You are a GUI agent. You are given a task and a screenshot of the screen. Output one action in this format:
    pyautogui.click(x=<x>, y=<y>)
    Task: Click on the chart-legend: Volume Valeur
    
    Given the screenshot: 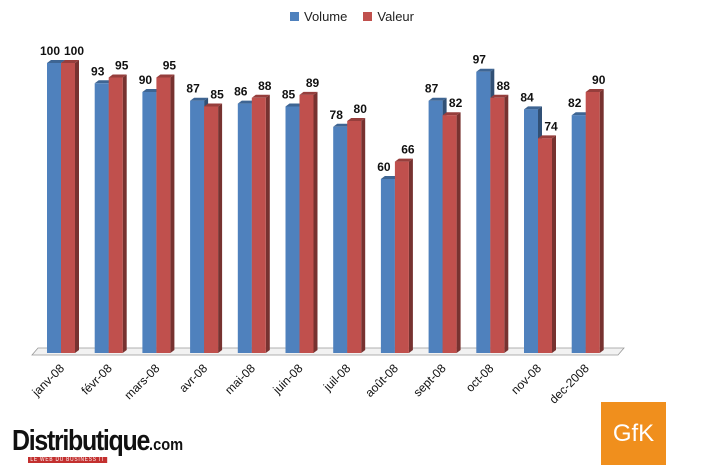 What is the action you would take?
    pyautogui.click(x=352, y=16)
    